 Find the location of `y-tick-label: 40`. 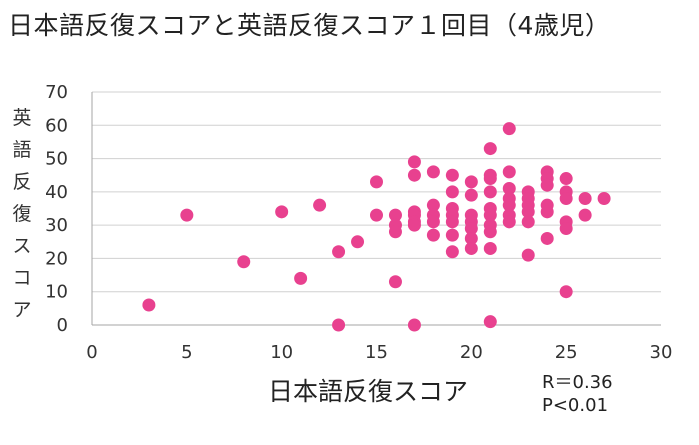

y-tick-label: 40 is located at coordinates (56, 192).